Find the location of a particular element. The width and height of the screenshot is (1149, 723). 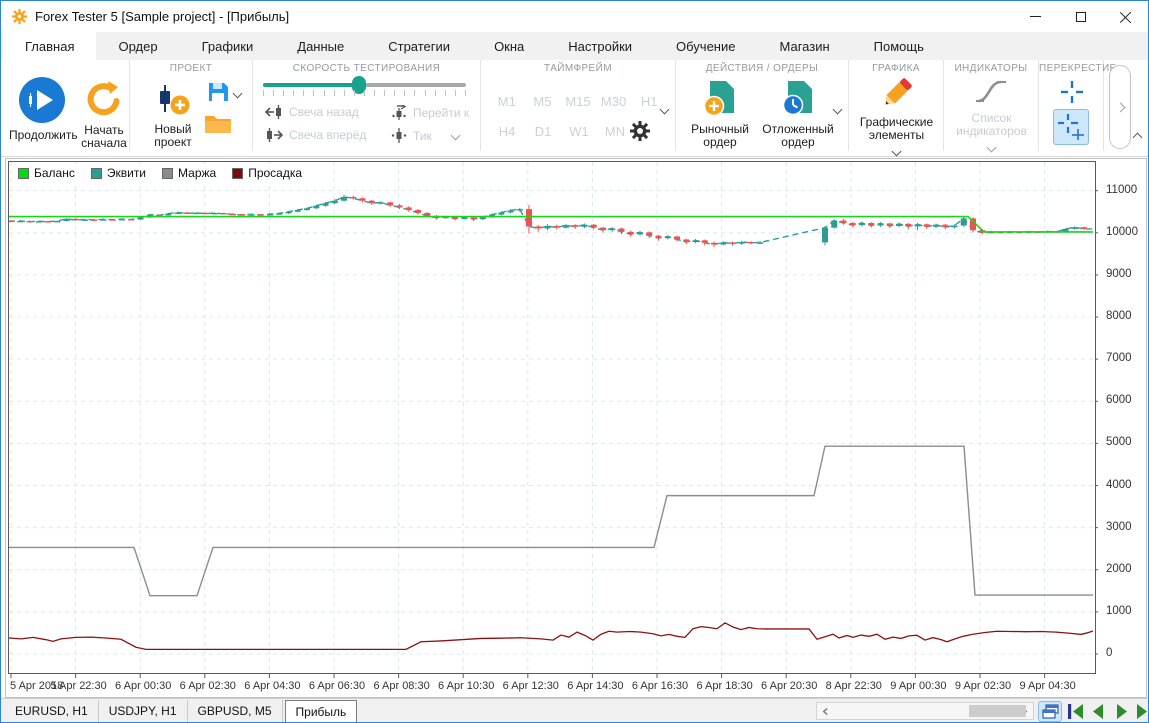

menu-tab-8: Магазин is located at coordinates (804, 46).